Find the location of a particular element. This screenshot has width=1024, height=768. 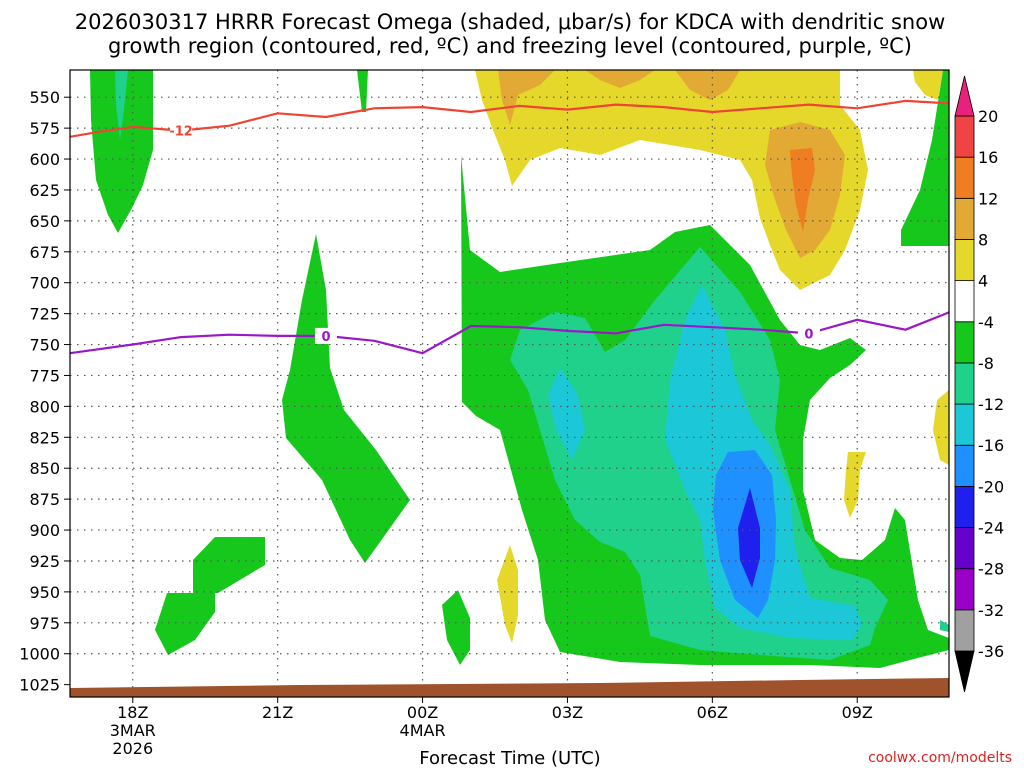

y-tick-label-875: 875 is located at coordinates (44, 499).